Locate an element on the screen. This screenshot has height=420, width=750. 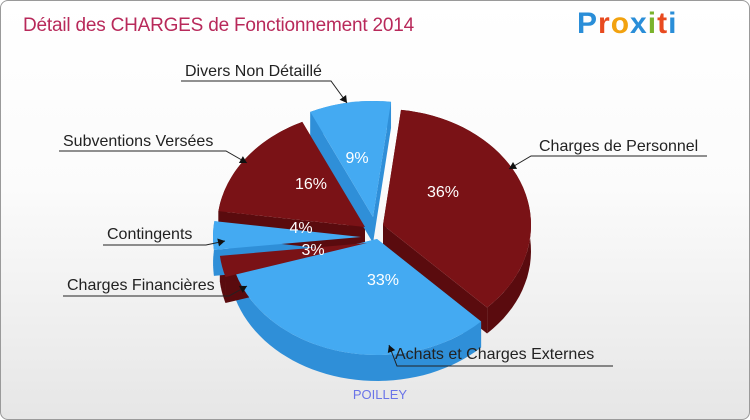
slice-percent-label: 4% is located at coordinates (300, 228).